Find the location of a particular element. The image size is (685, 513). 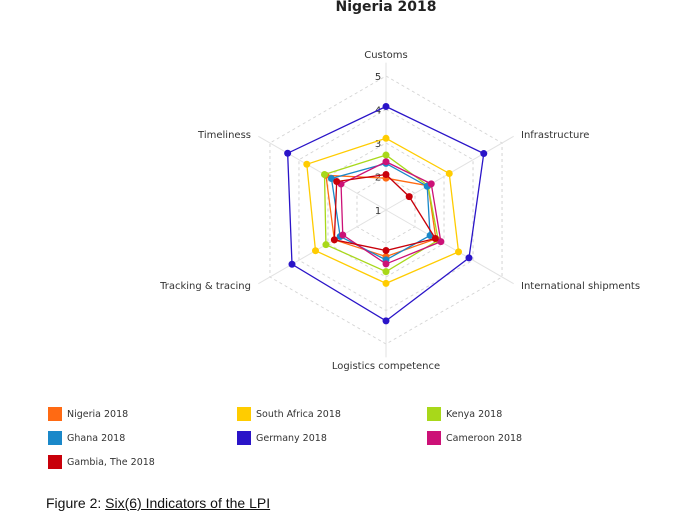

legend-item: Nigeria 2018 is located at coordinates (88, 414).